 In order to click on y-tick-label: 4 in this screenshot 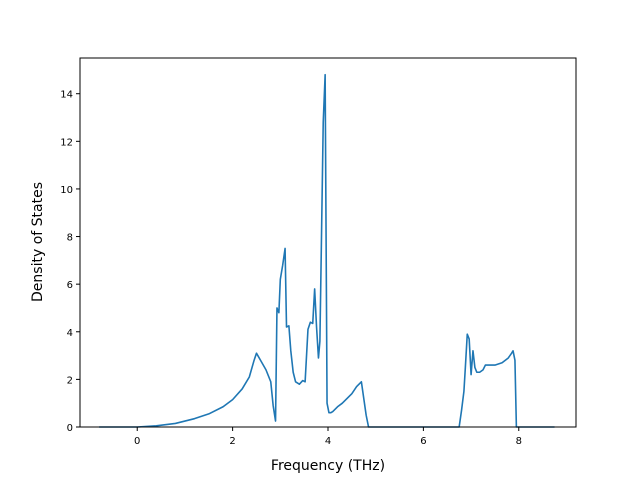, I will do `click(70, 333)`.